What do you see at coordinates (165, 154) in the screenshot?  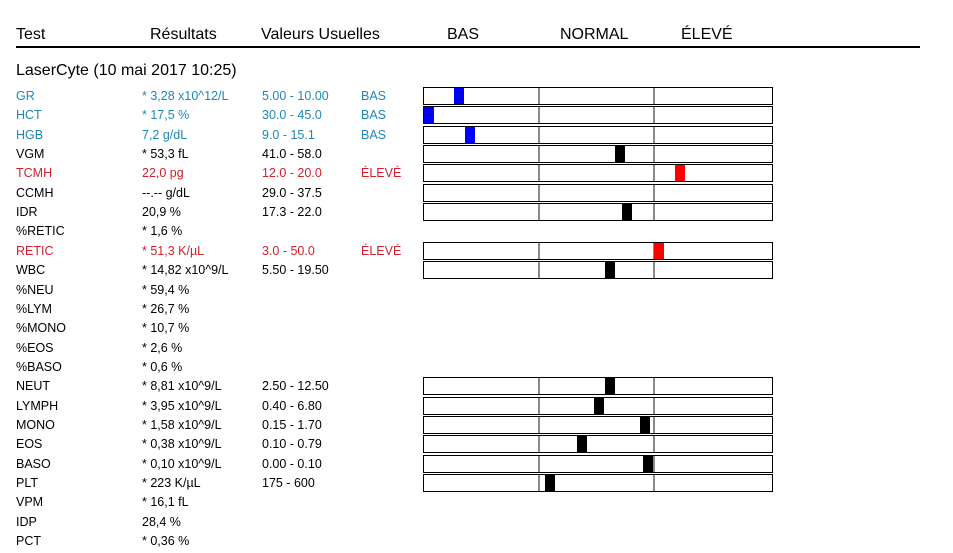 I see `result-value: * 53,3 fL` at bounding box center [165, 154].